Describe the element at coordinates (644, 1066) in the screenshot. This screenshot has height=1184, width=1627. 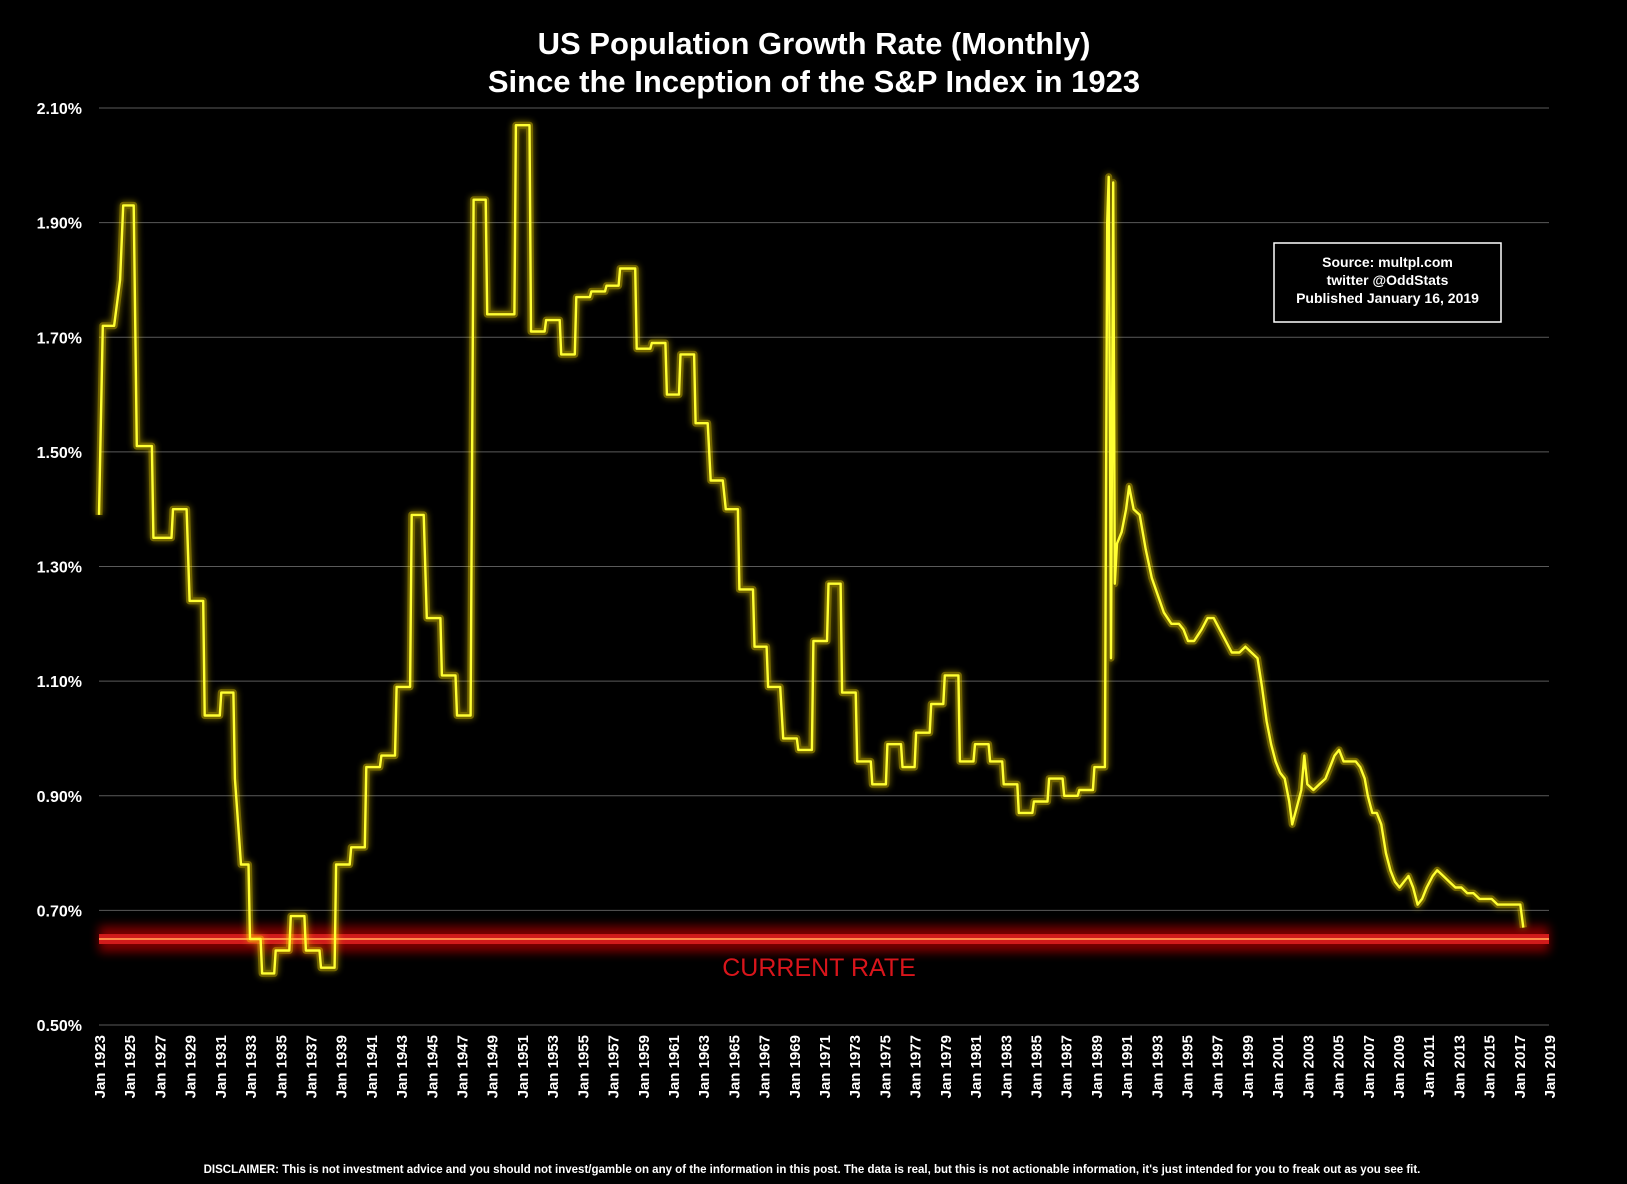
I see `x-tick-label: Jan 1959` at that location.